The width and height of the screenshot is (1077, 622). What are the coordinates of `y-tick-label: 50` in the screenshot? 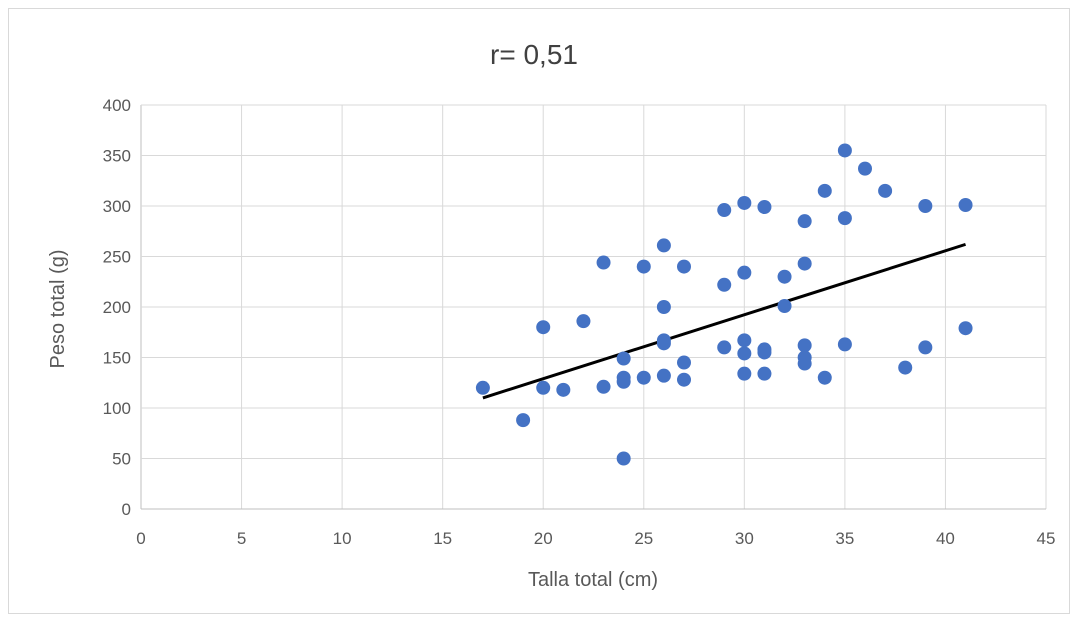 It's located at (121, 459).